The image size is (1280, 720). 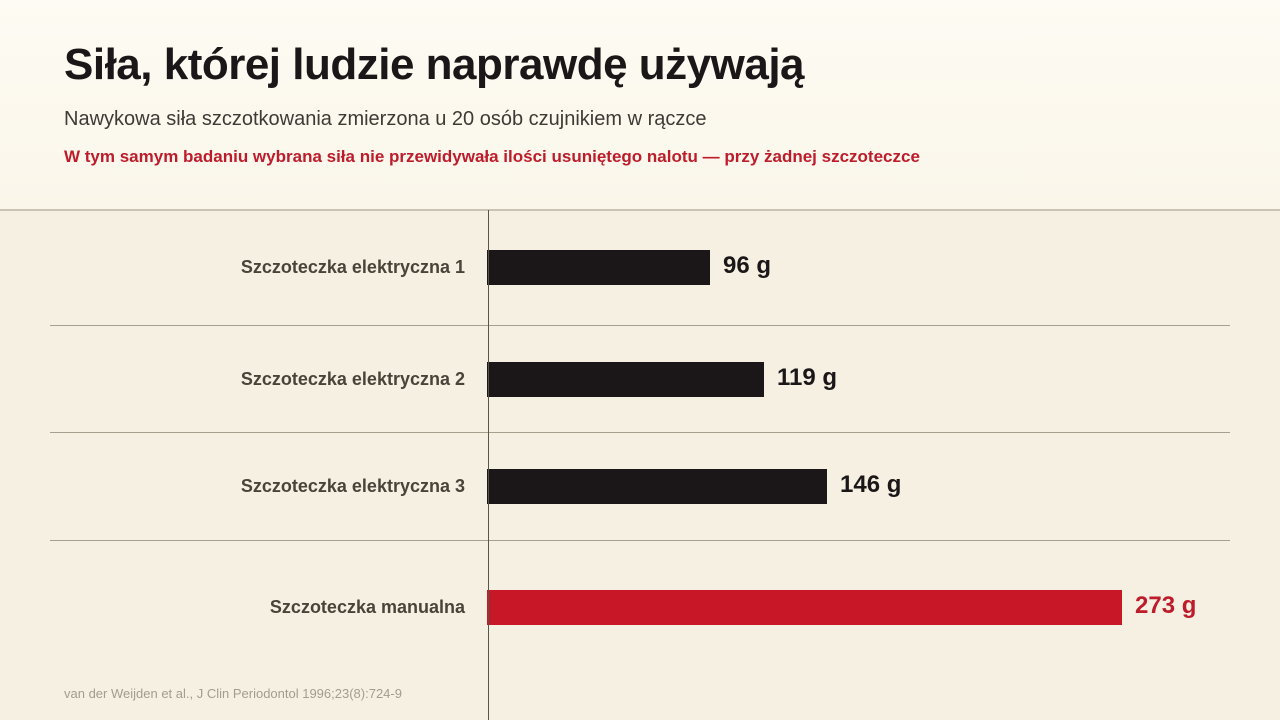 What do you see at coordinates (871, 484) in the screenshot?
I see `value-label: 146 g` at bounding box center [871, 484].